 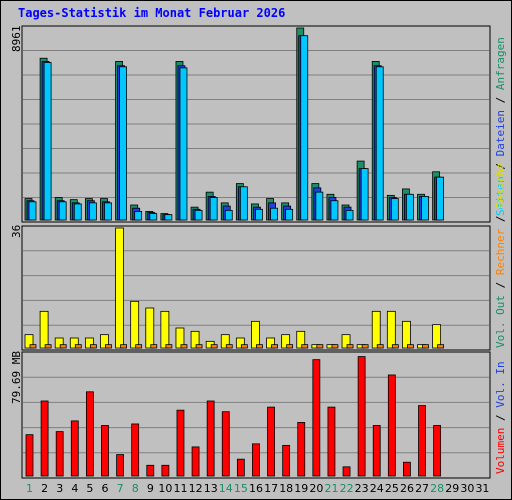 I want to click on x-tick-day-30: 30, so click(x=467, y=488).